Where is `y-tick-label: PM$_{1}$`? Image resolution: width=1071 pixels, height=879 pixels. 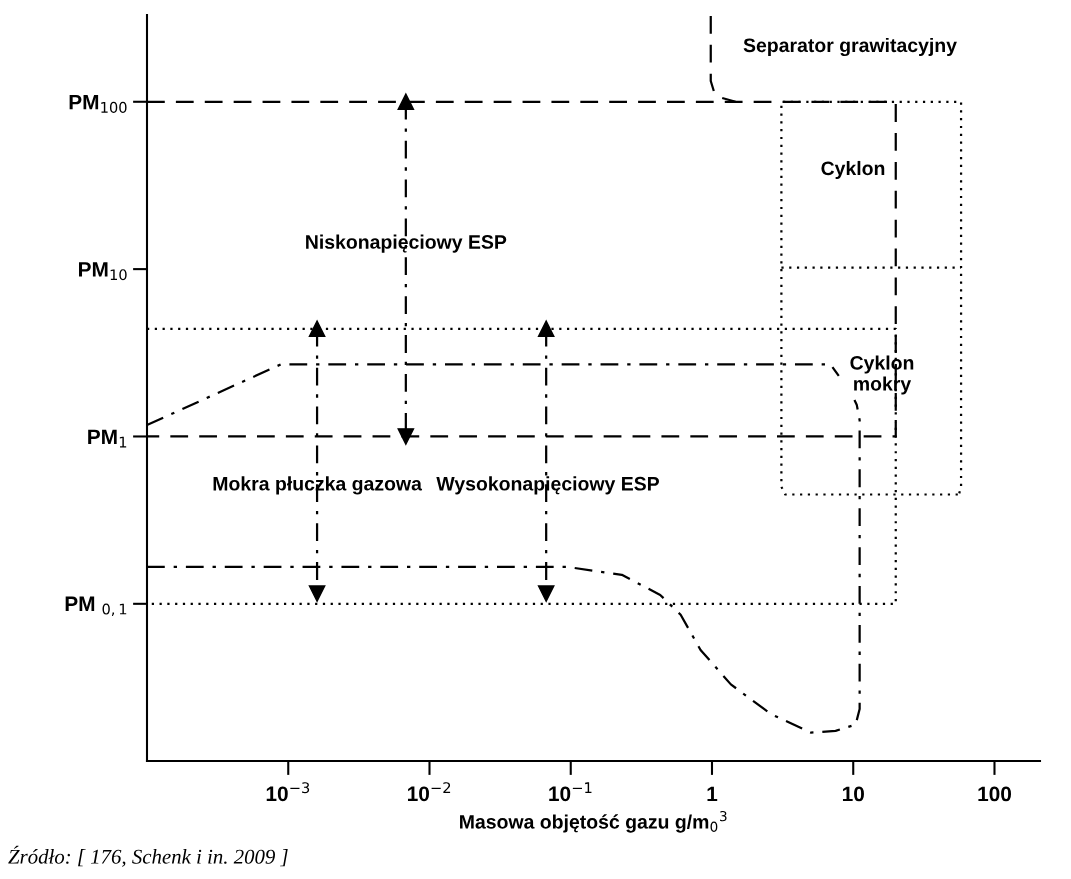
y-tick-label: PM$_{1}$ is located at coordinates (107, 438).